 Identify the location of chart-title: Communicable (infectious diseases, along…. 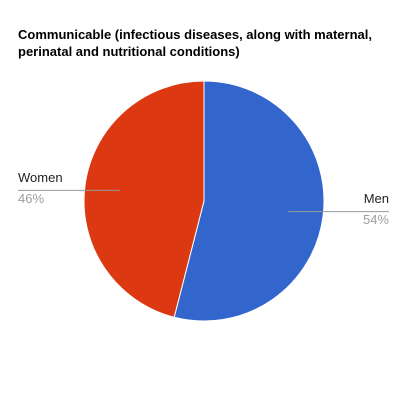
(195, 43).